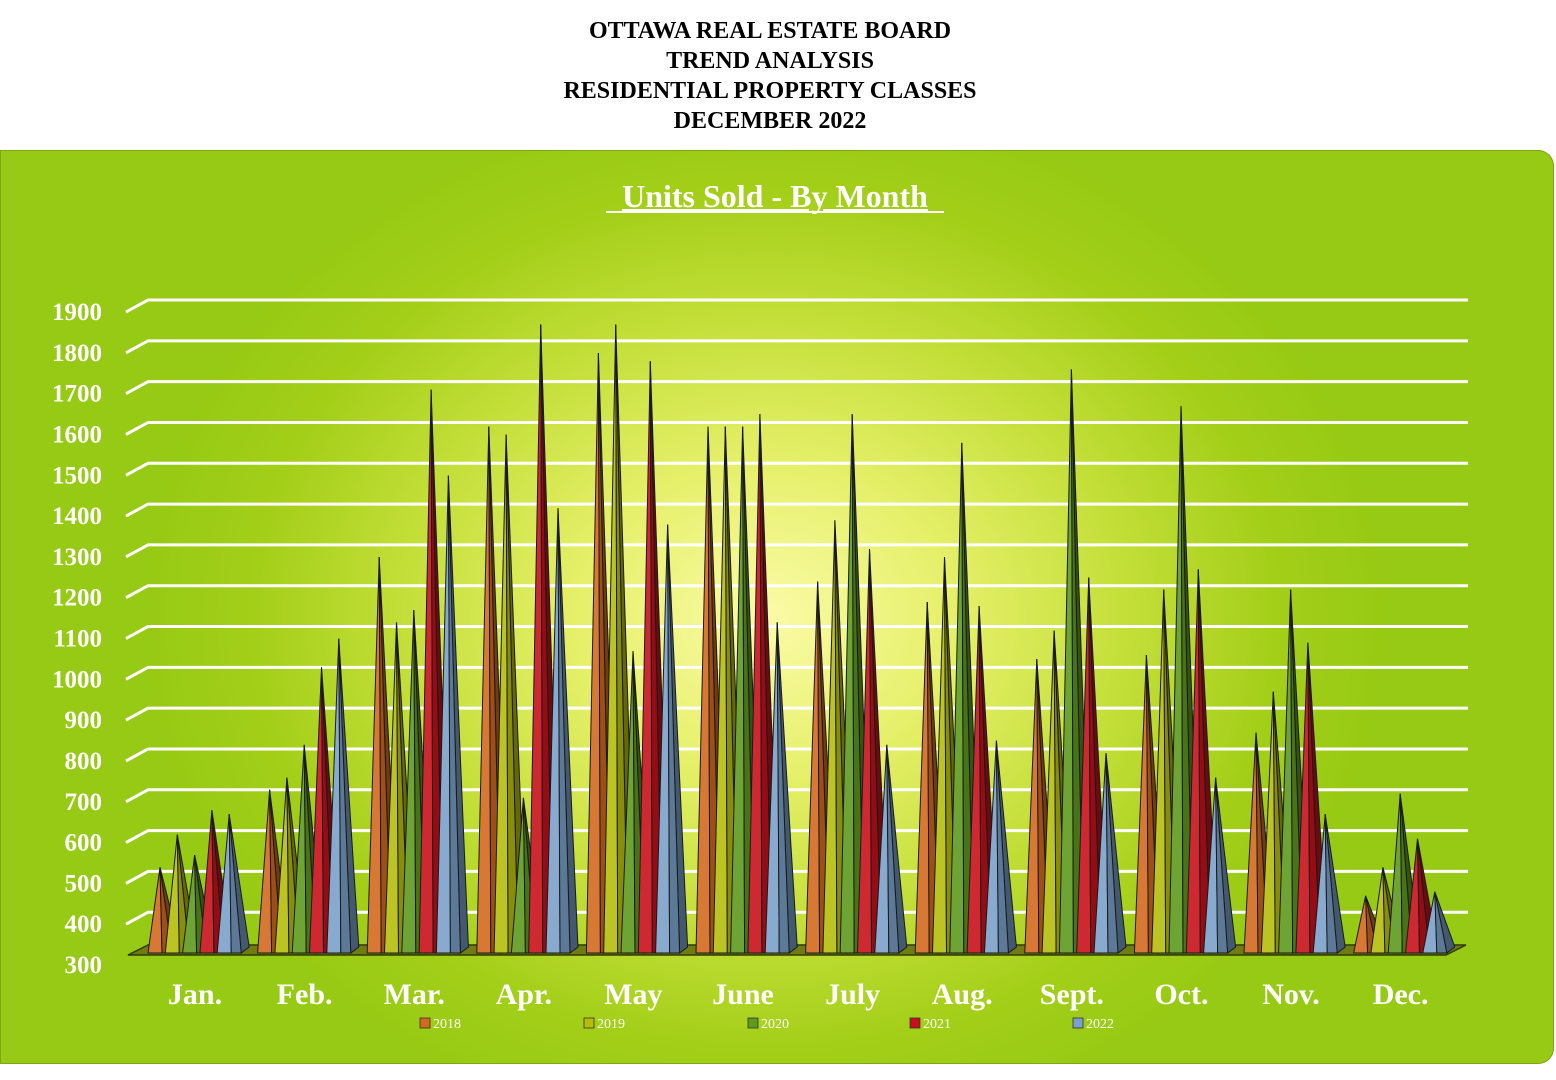 Image resolution: width=1556 pixels, height=1080 pixels. Describe the element at coordinates (937, 1024) in the screenshot. I see `legend-label: 2021` at that location.